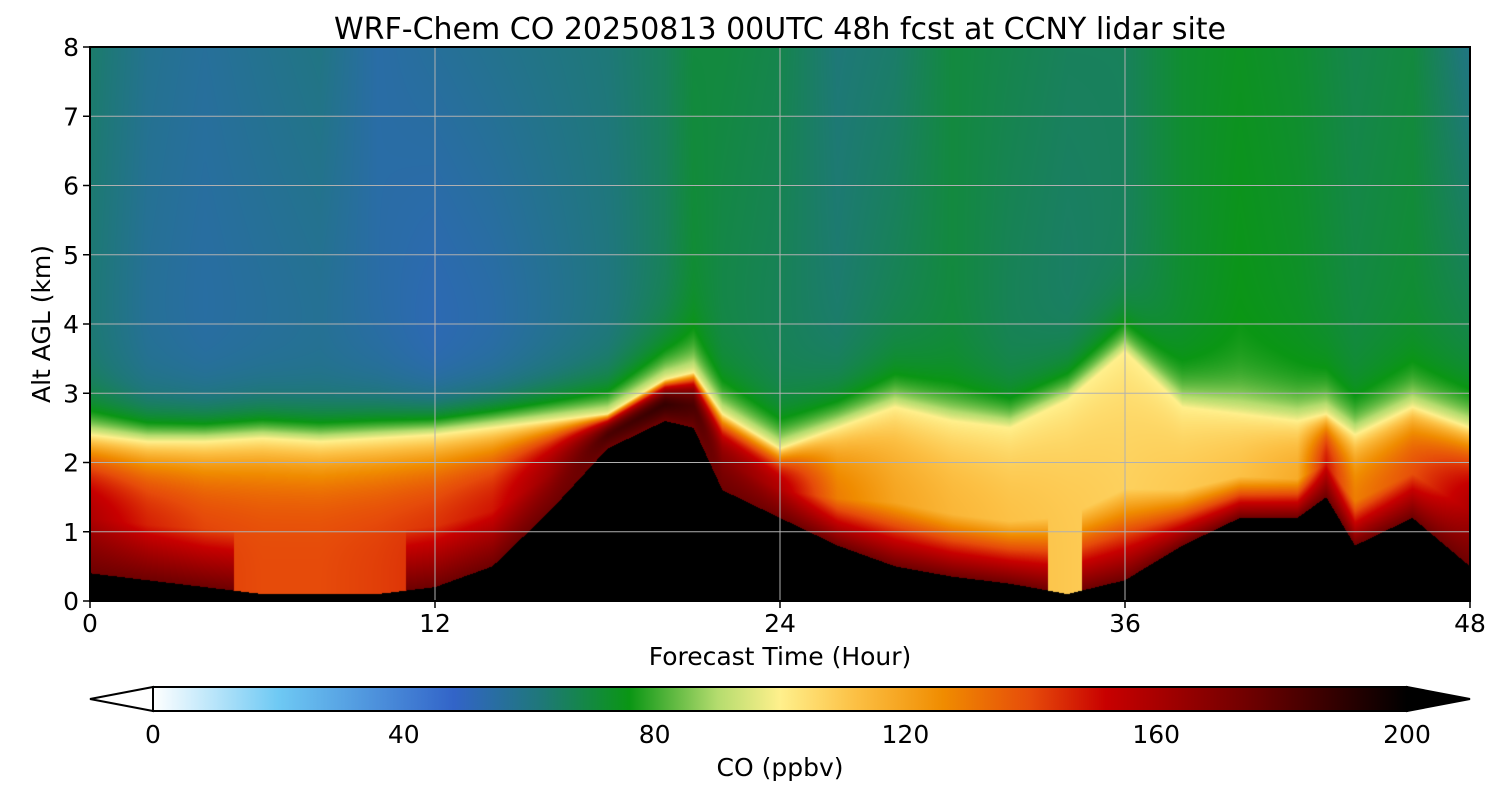 Image resolution: width=1500 pixels, height=800 pixels. What do you see at coordinates (71, 601) in the screenshot?
I see `y-tick-label: 0` at bounding box center [71, 601].